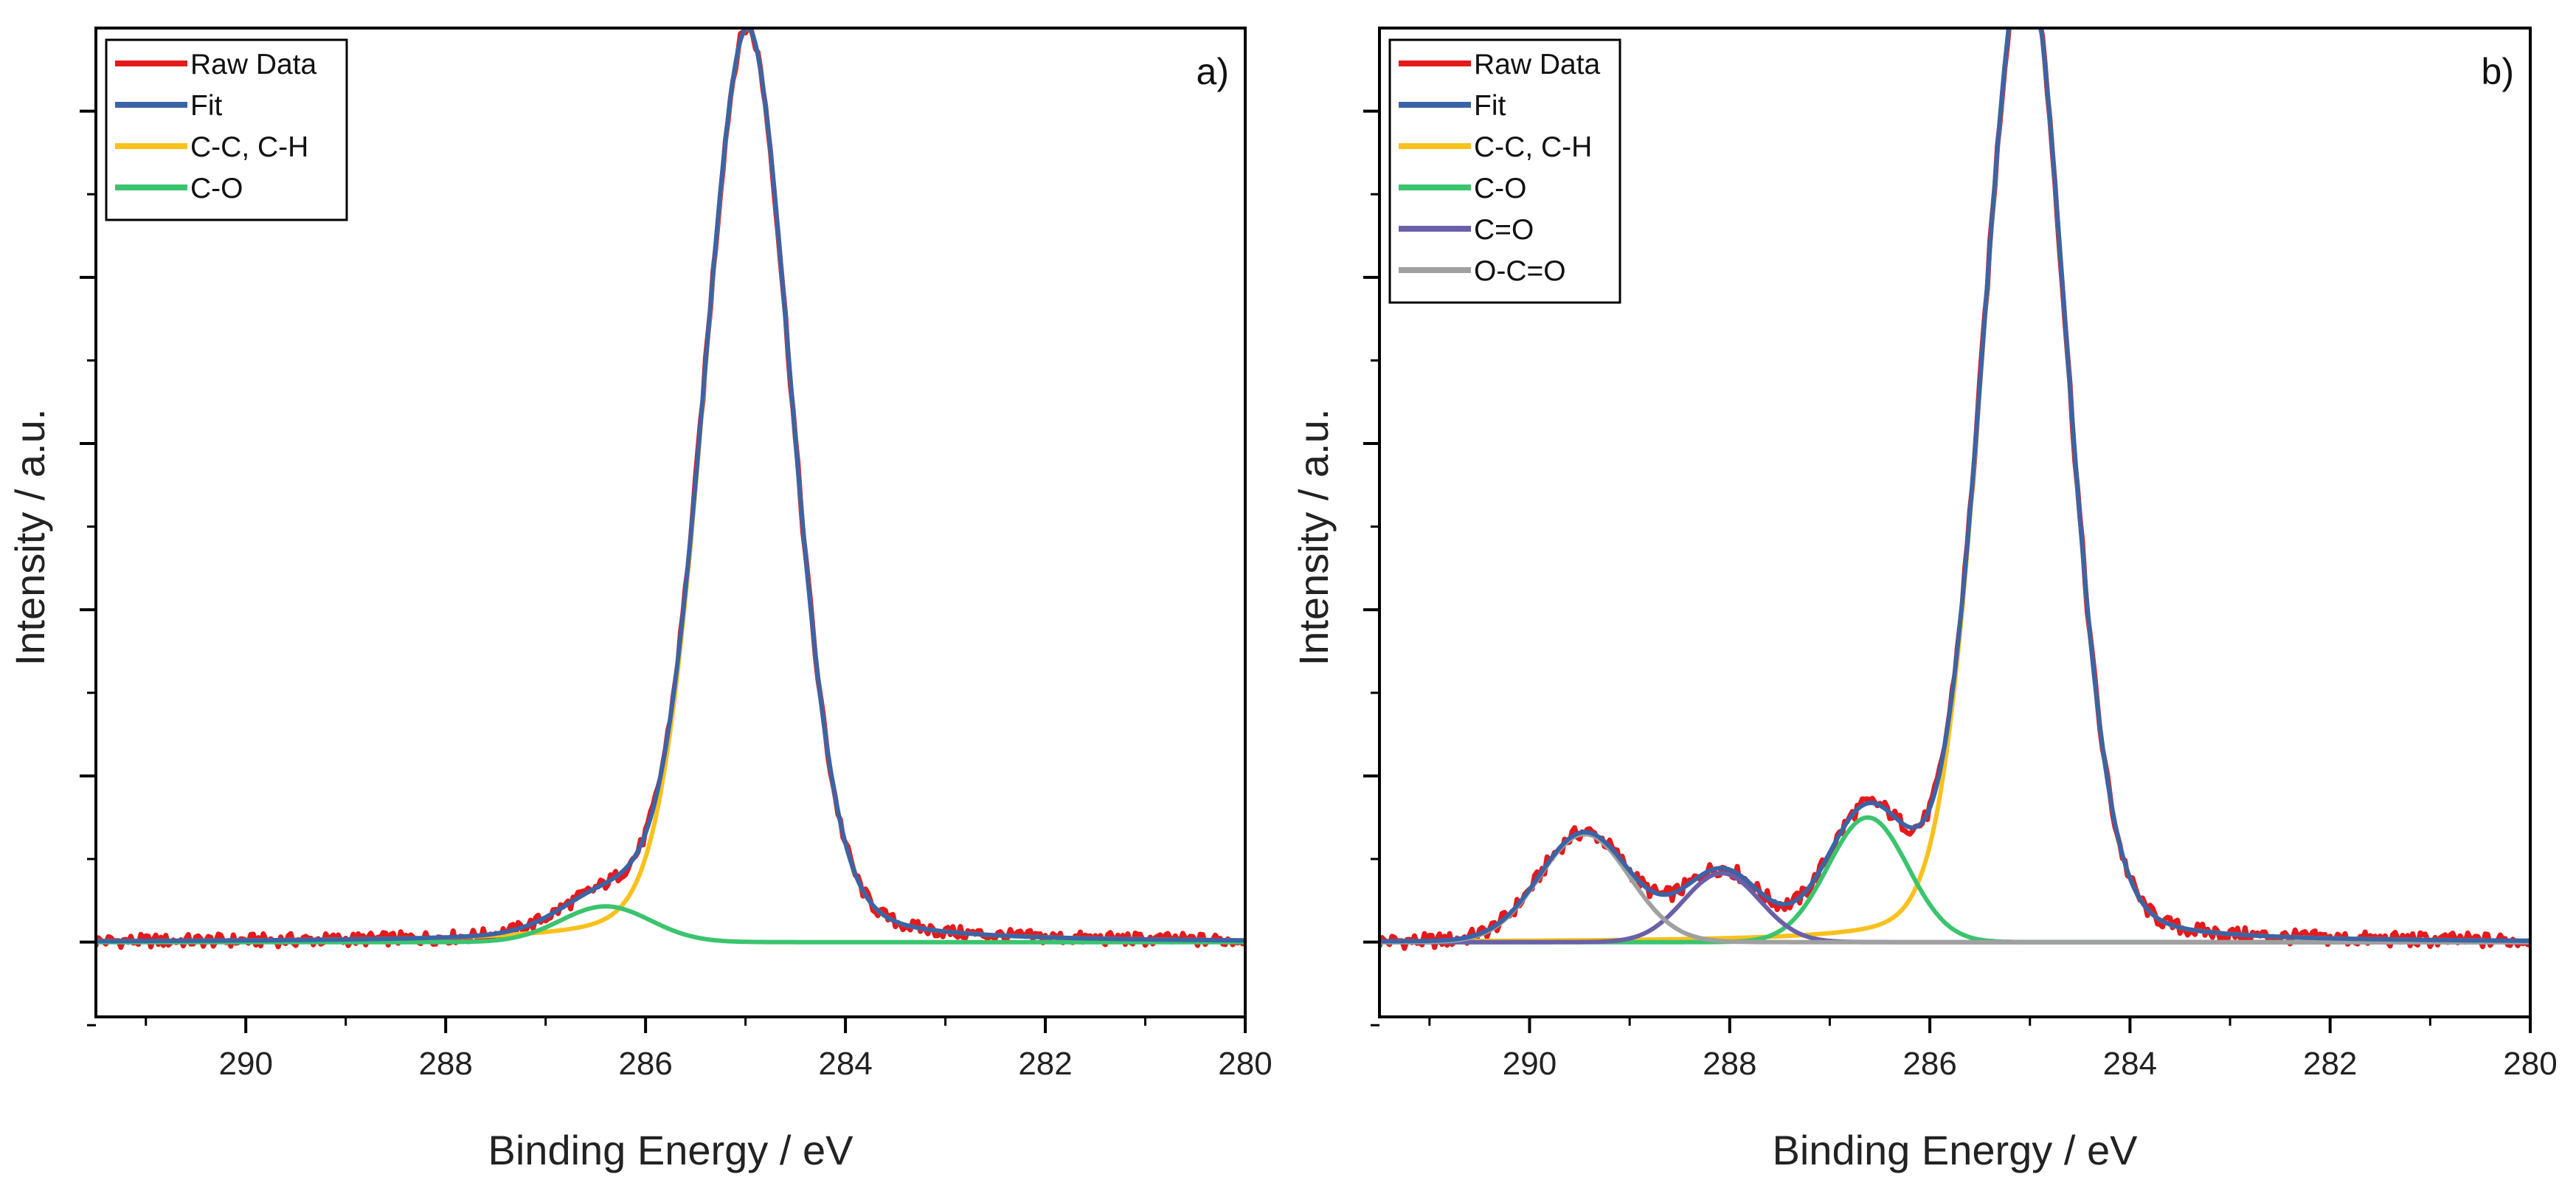  What do you see at coordinates (227, 130) in the screenshot?
I see `legend: Raw Data Fit C-C, C-H C-O` at bounding box center [227, 130].